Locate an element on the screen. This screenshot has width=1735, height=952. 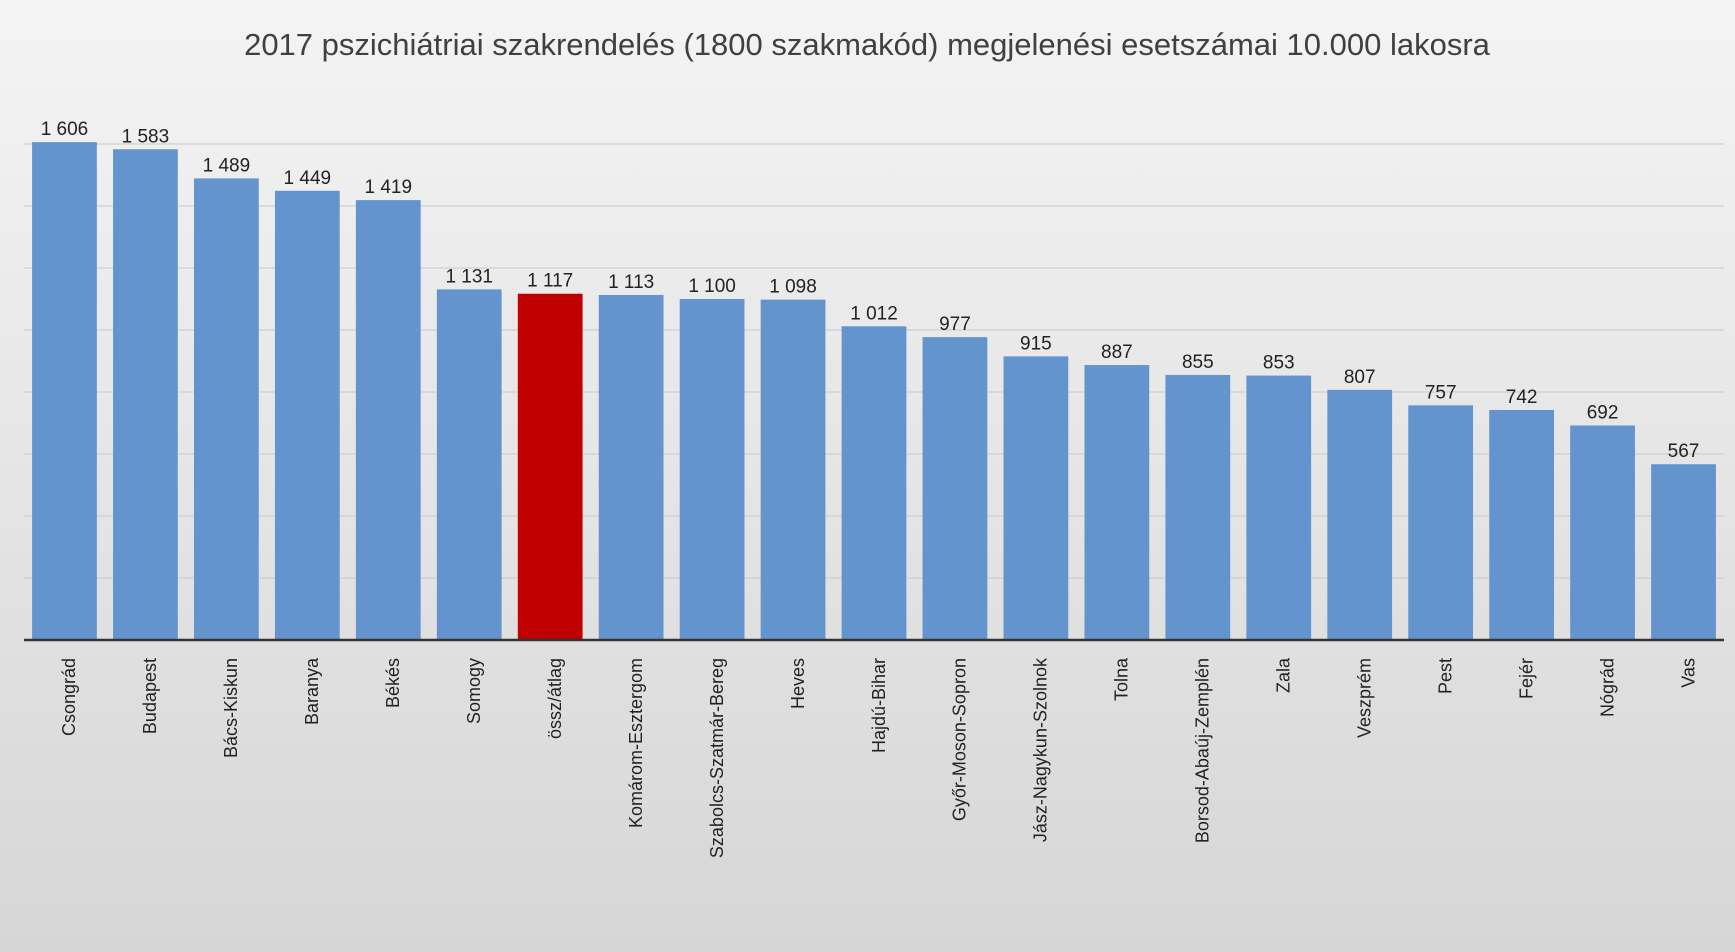
x-tick-label: Hajdú-Bihar is located at coordinates (879, 705).